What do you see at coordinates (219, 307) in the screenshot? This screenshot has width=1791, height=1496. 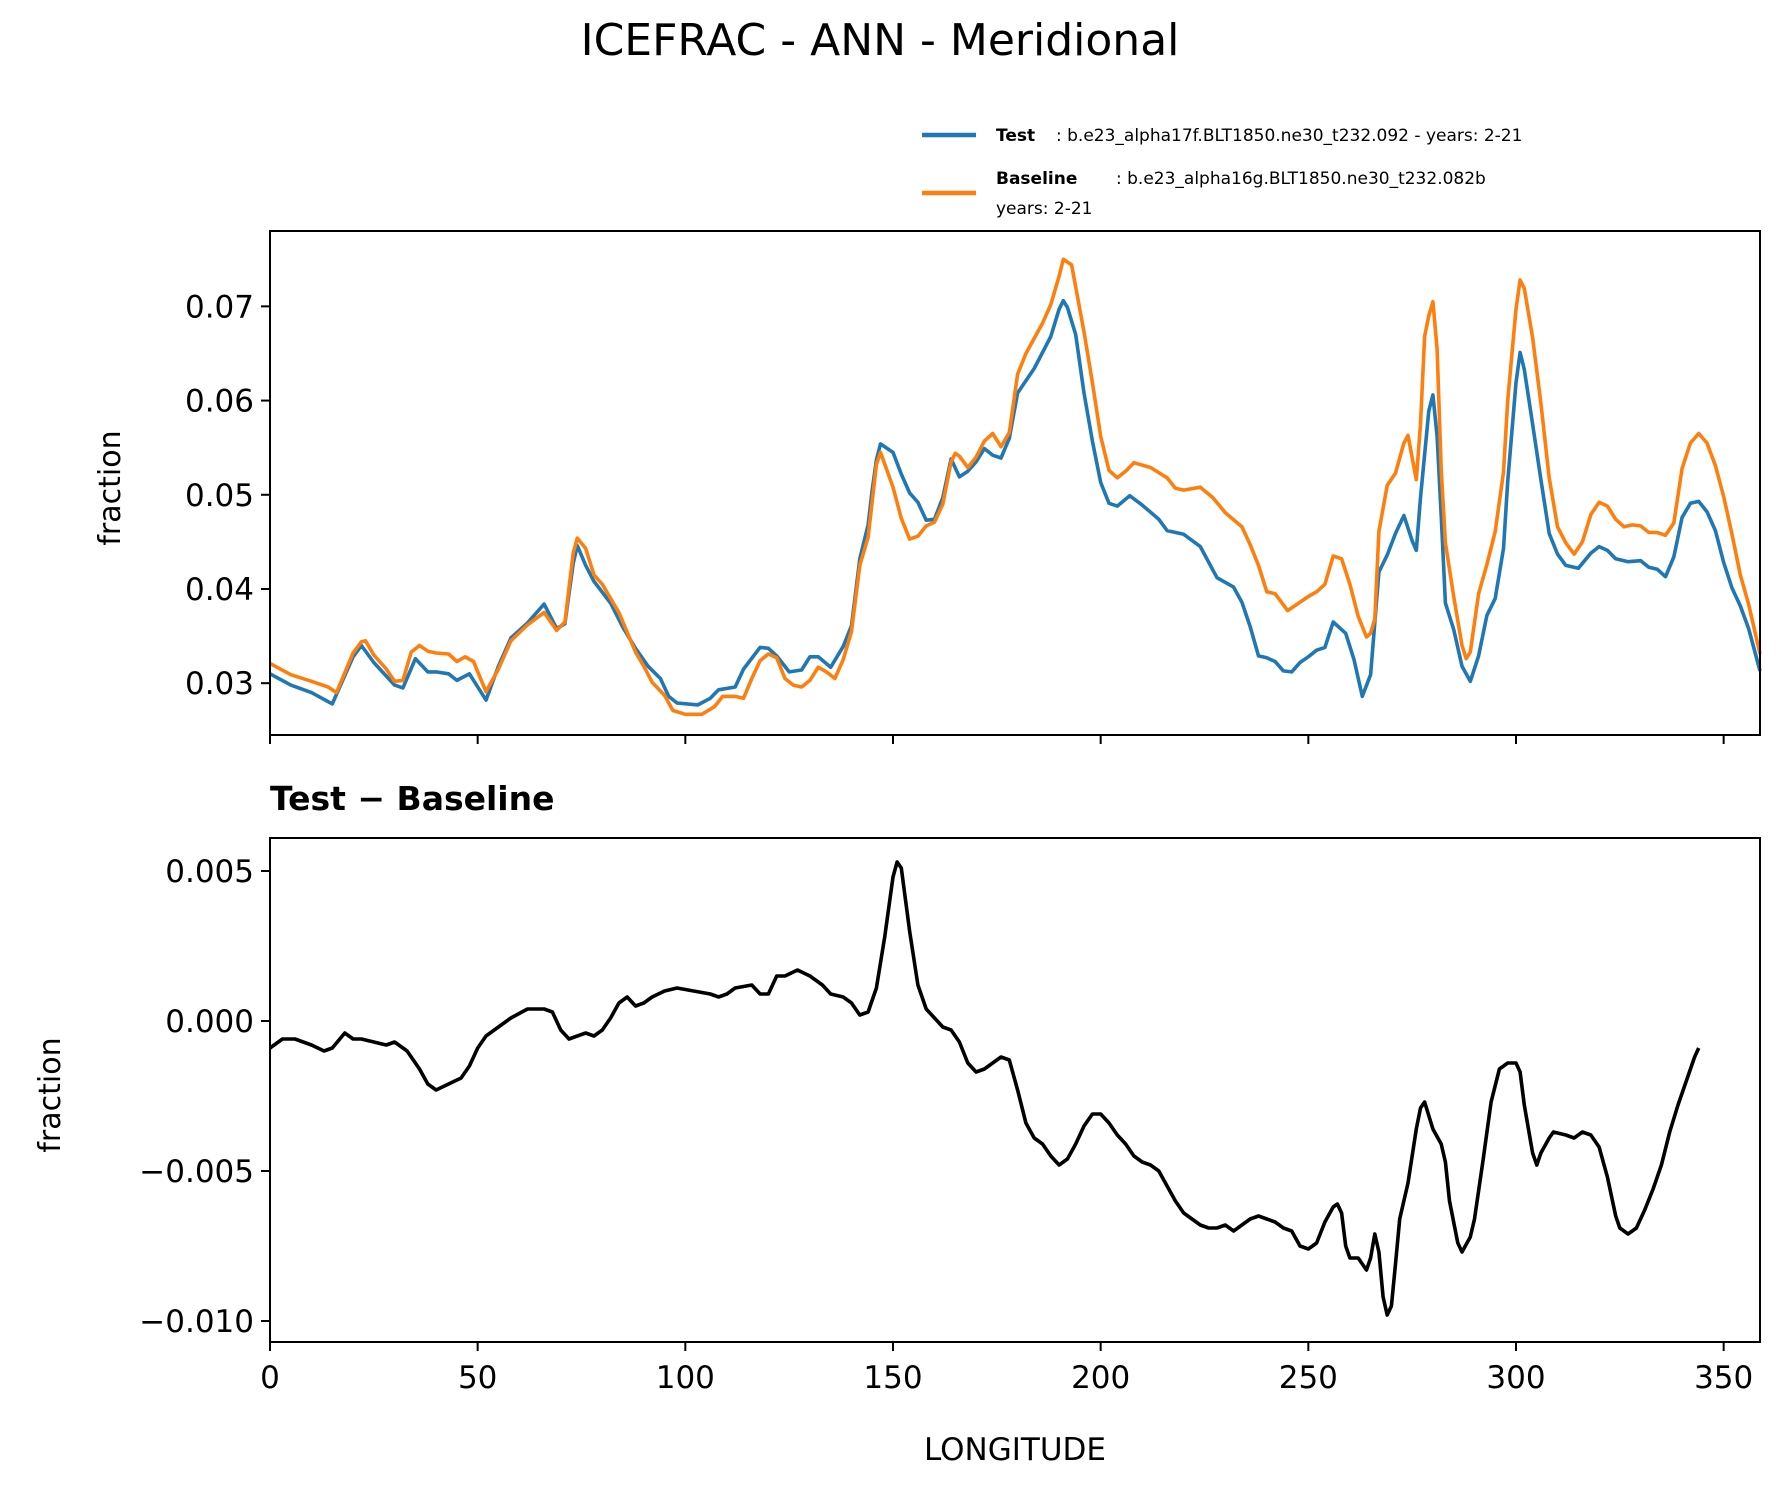 I see `top-ytick-label: 0.07` at bounding box center [219, 307].